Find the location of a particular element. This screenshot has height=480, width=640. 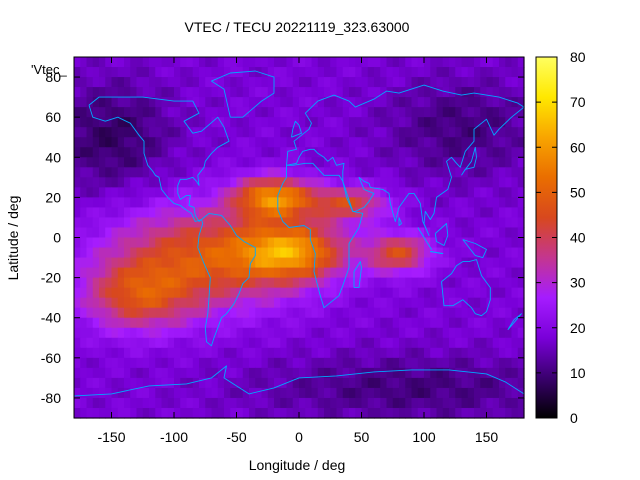

x-tick-label: -100 is located at coordinates (174, 437).